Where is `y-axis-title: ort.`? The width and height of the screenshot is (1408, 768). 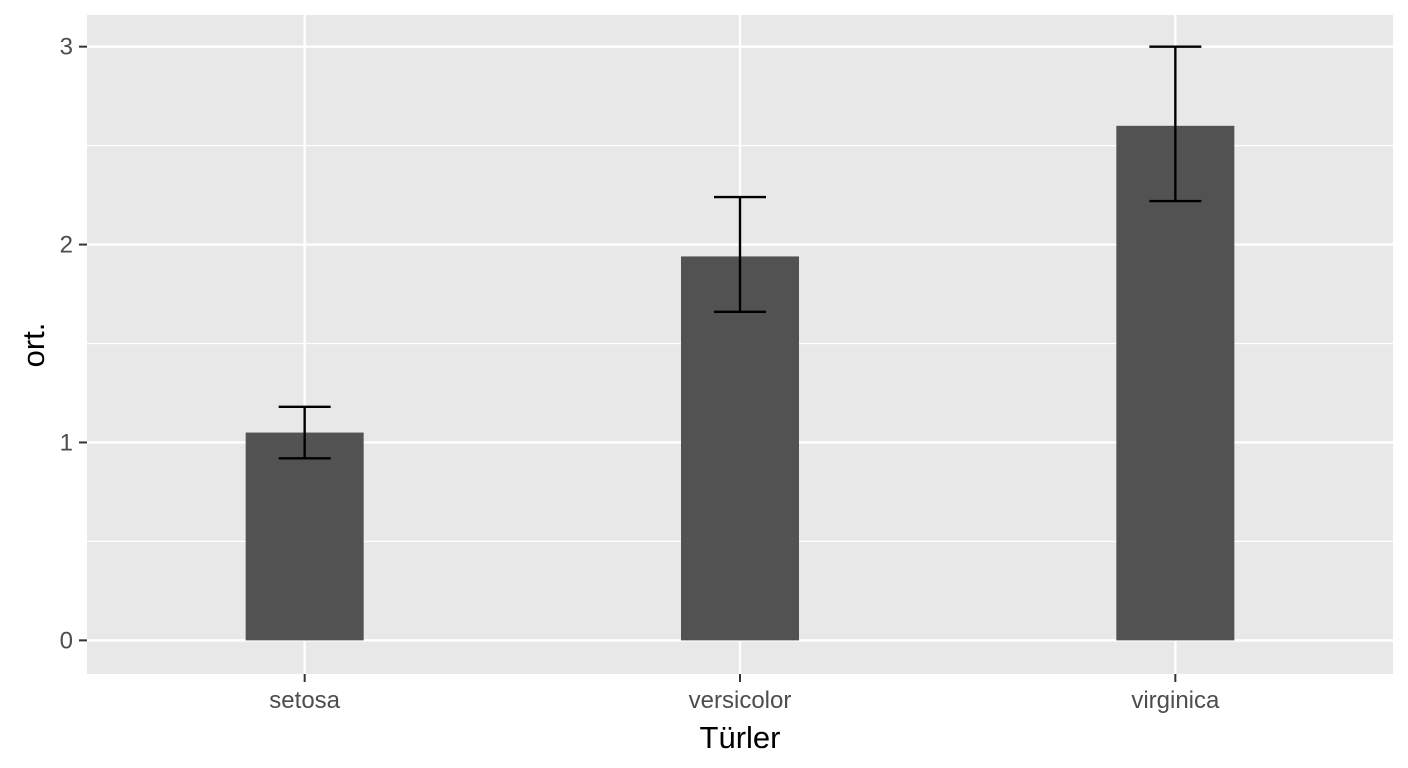 y-axis-title: ort. is located at coordinates (33, 345).